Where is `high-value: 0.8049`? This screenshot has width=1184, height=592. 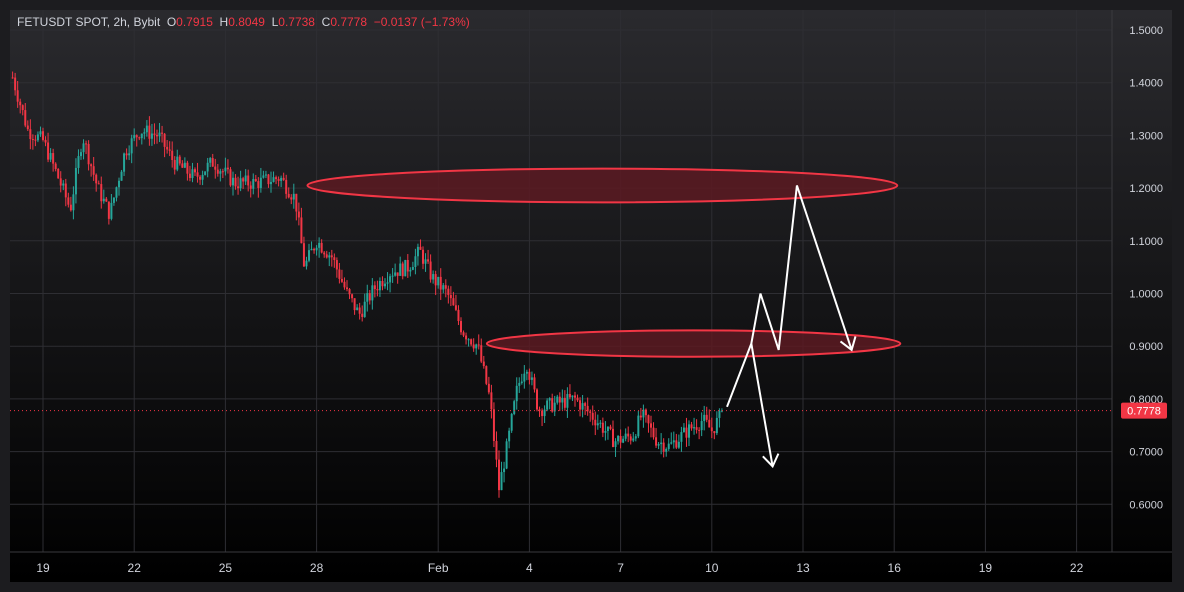 high-value: 0.8049 is located at coordinates (246, 22).